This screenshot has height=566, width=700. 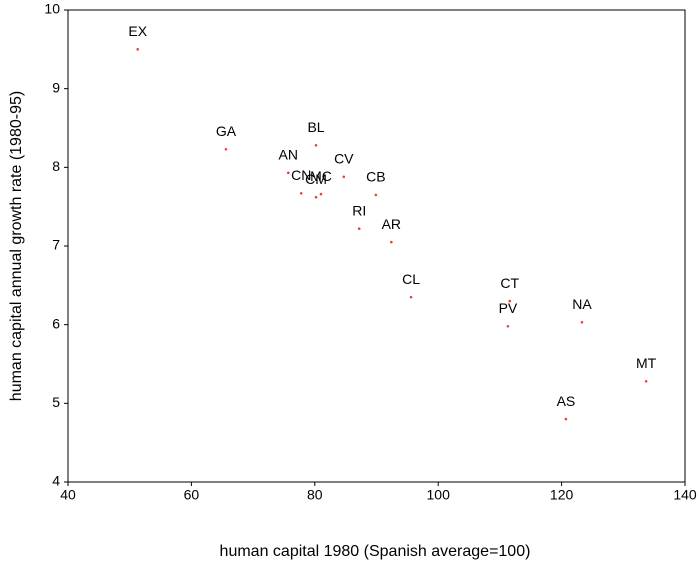 I want to click on point-label: BL, so click(x=315, y=127).